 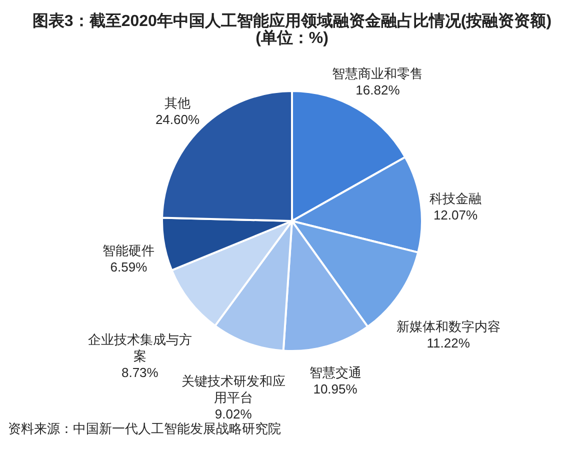 I want to click on slice-label: 其他, so click(x=177, y=103).